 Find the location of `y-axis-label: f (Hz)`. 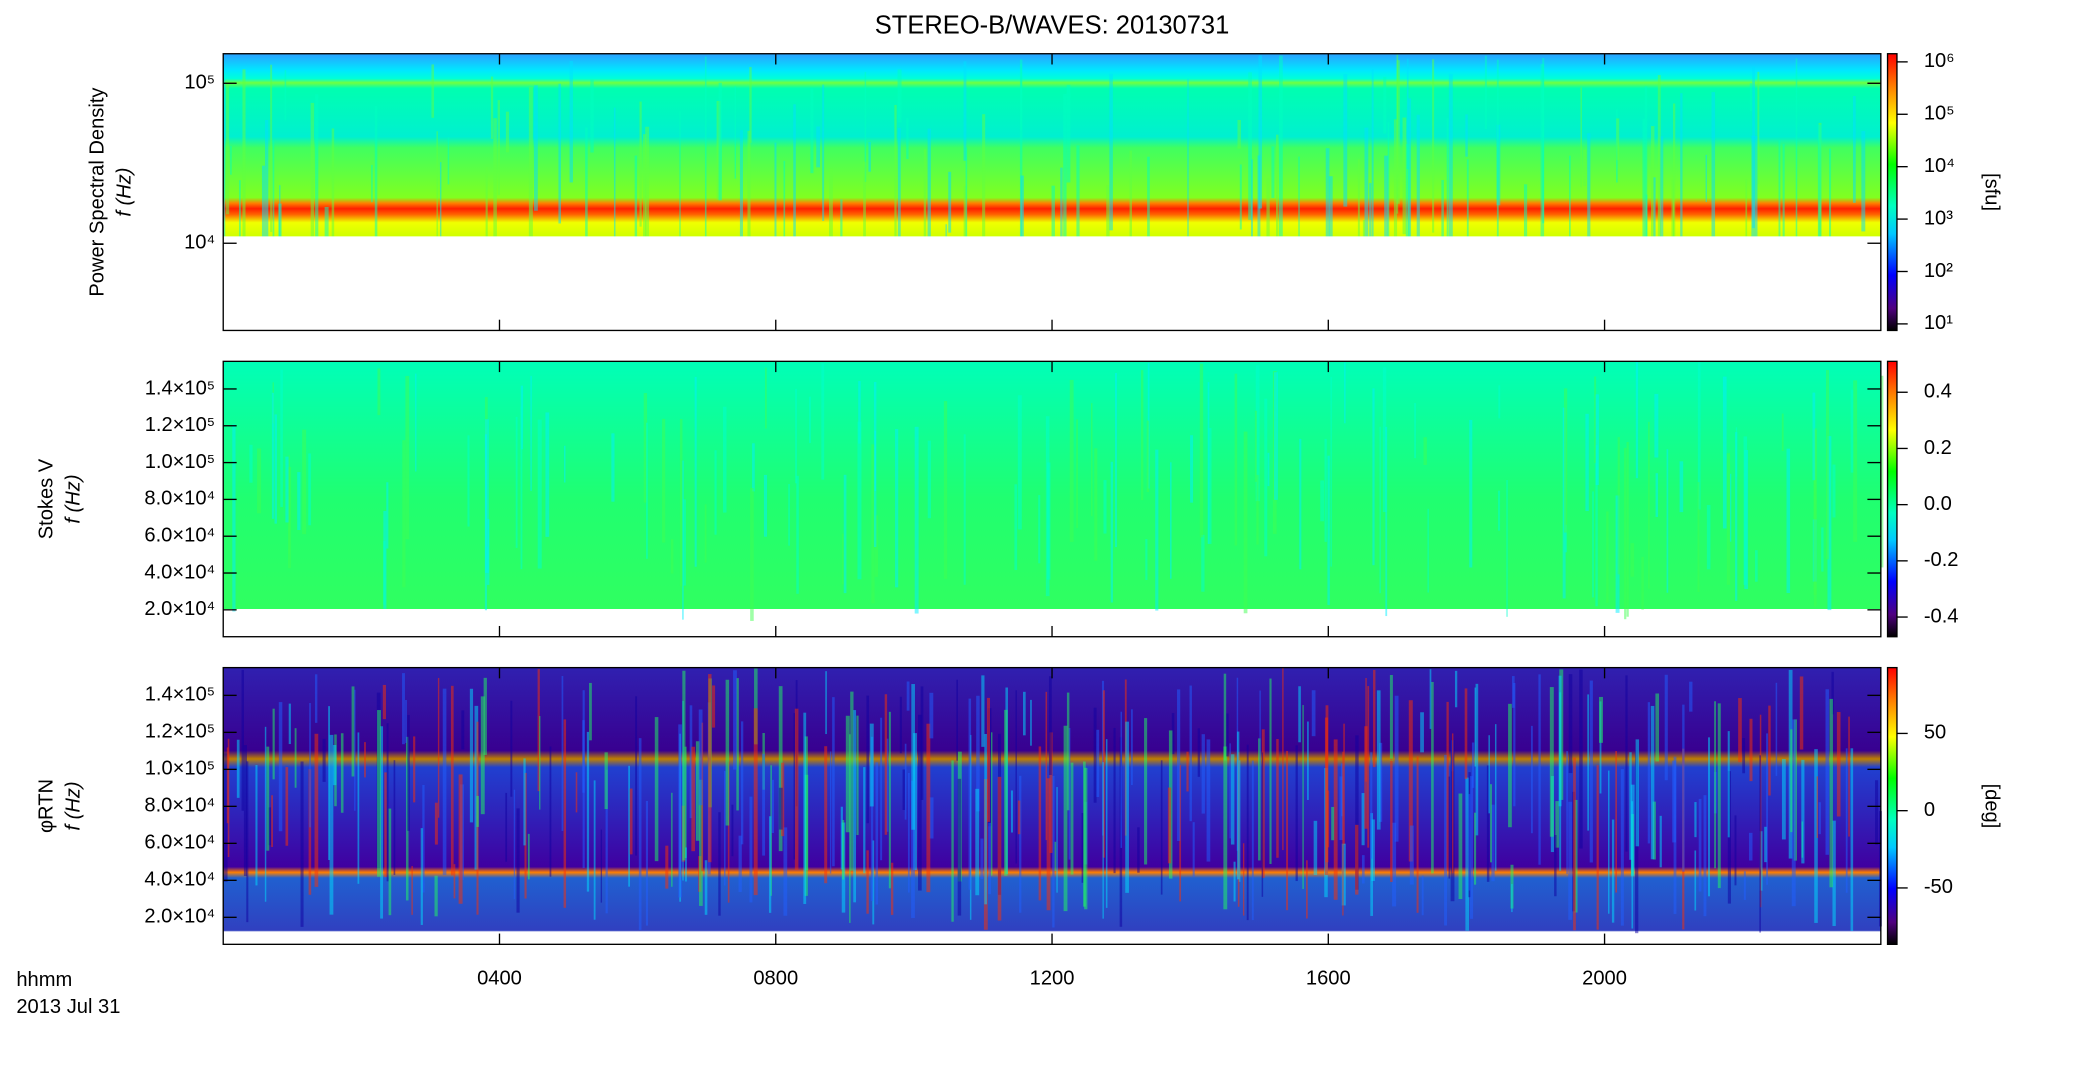

y-axis-label: f (Hz) is located at coordinates (73, 498).